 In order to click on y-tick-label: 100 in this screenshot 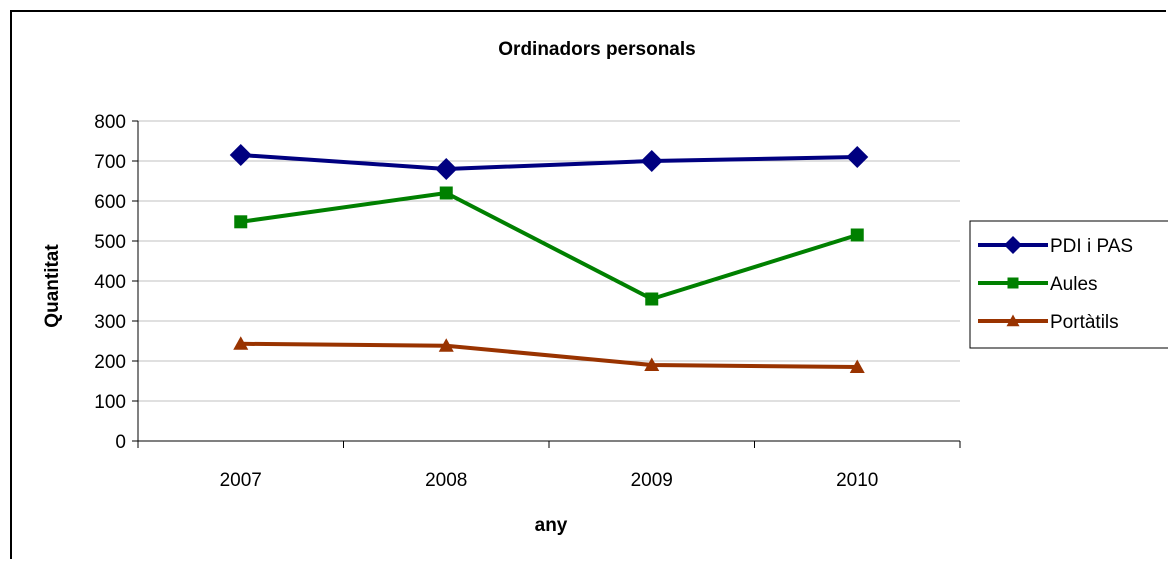, I will do `click(110, 402)`.